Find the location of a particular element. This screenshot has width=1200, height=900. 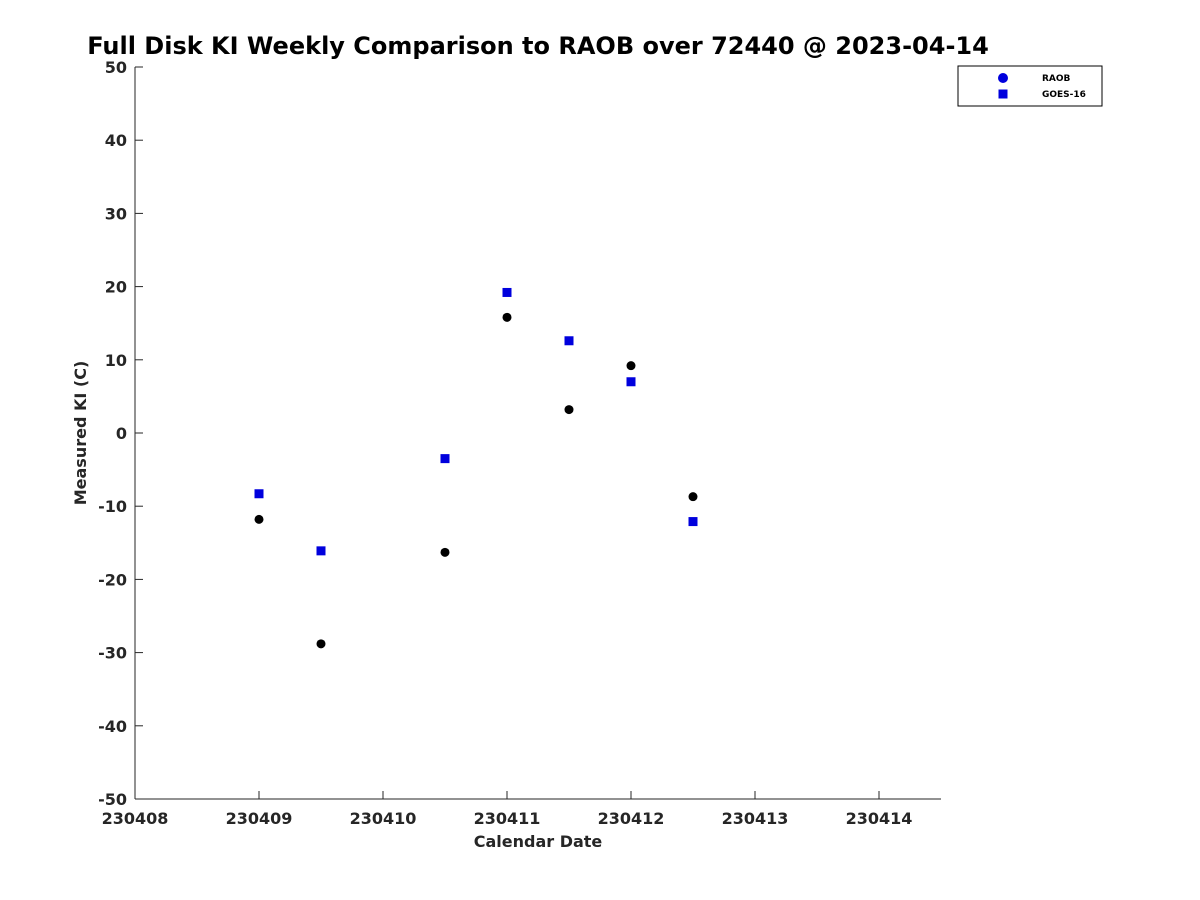

legend-raob-label: RAOB is located at coordinates (1056, 79).